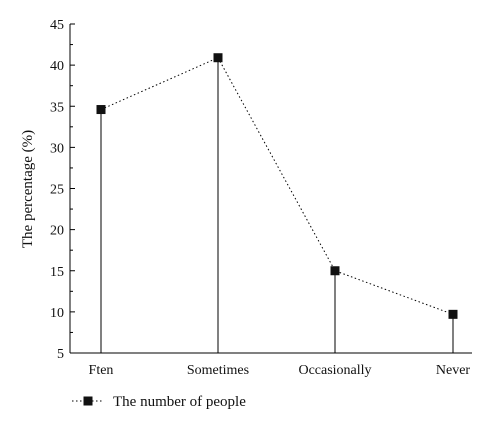 The width and height of the screenshot is (500, 428). Describe the element at coordinates (57, 107) in the screenshot. I see `y-tick-label: 35` at that location.